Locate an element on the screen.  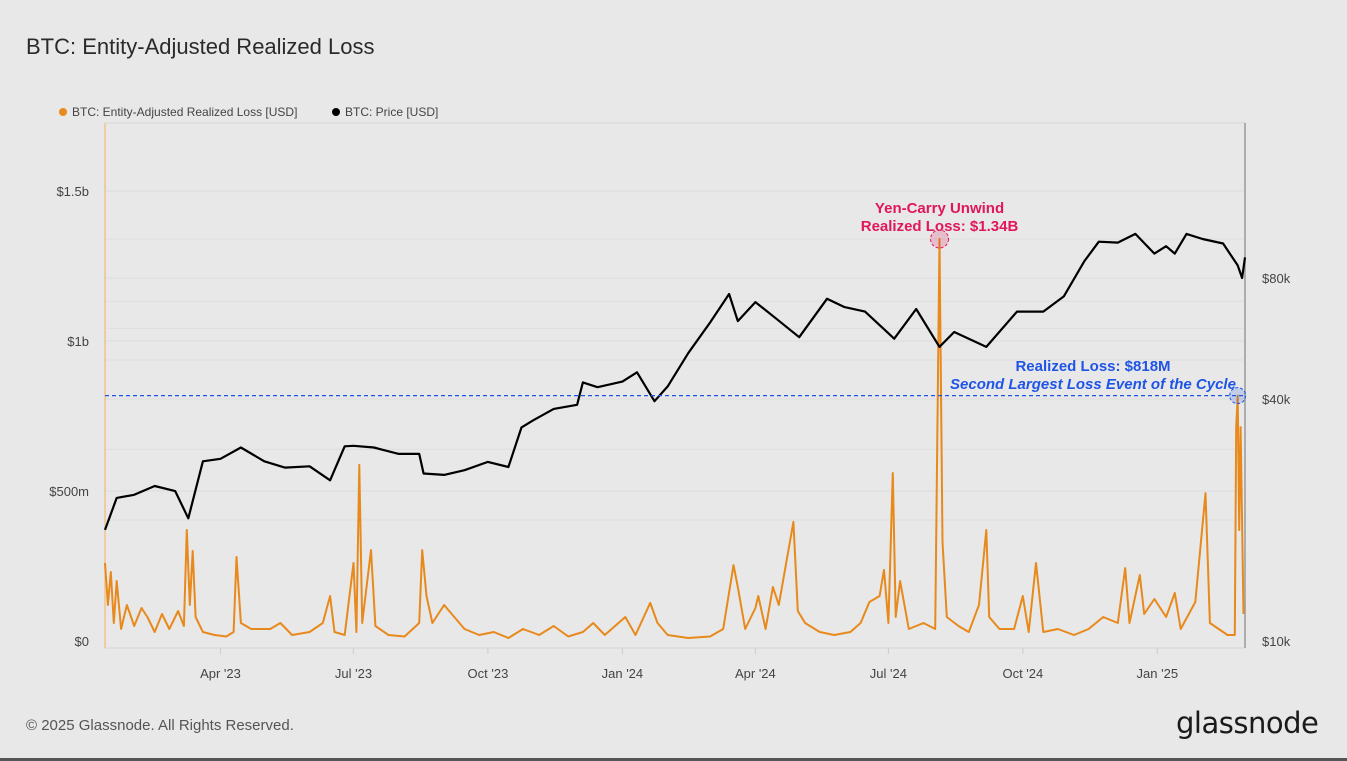
x-tick-label: Jul '24 is located at coordinates (888, 673).